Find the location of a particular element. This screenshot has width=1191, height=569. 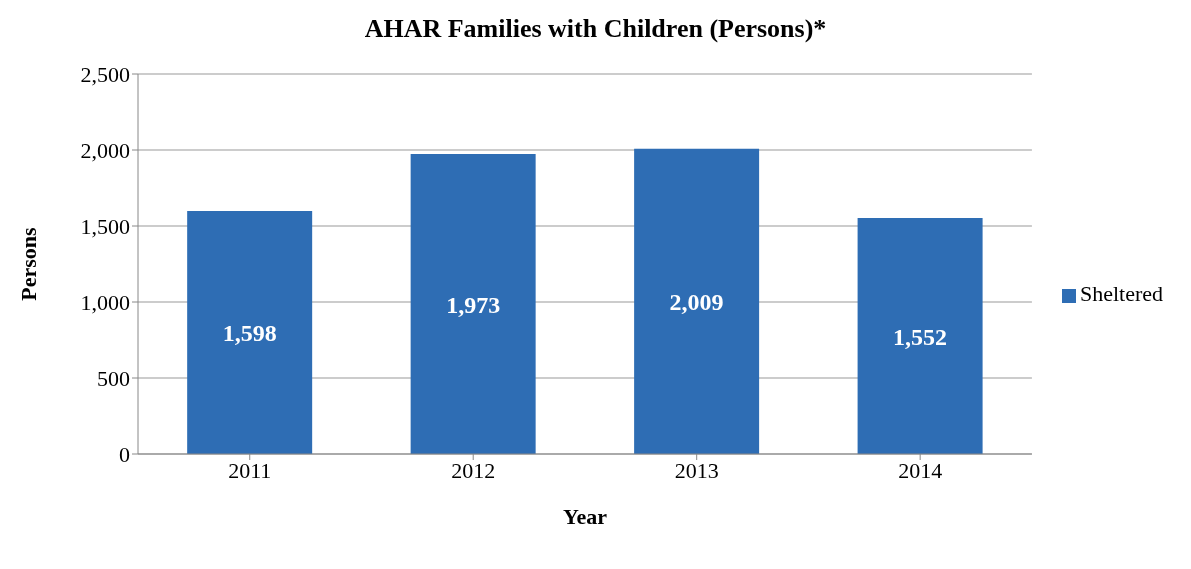

data-label: 1,973 is located at coordinates (473, 304).